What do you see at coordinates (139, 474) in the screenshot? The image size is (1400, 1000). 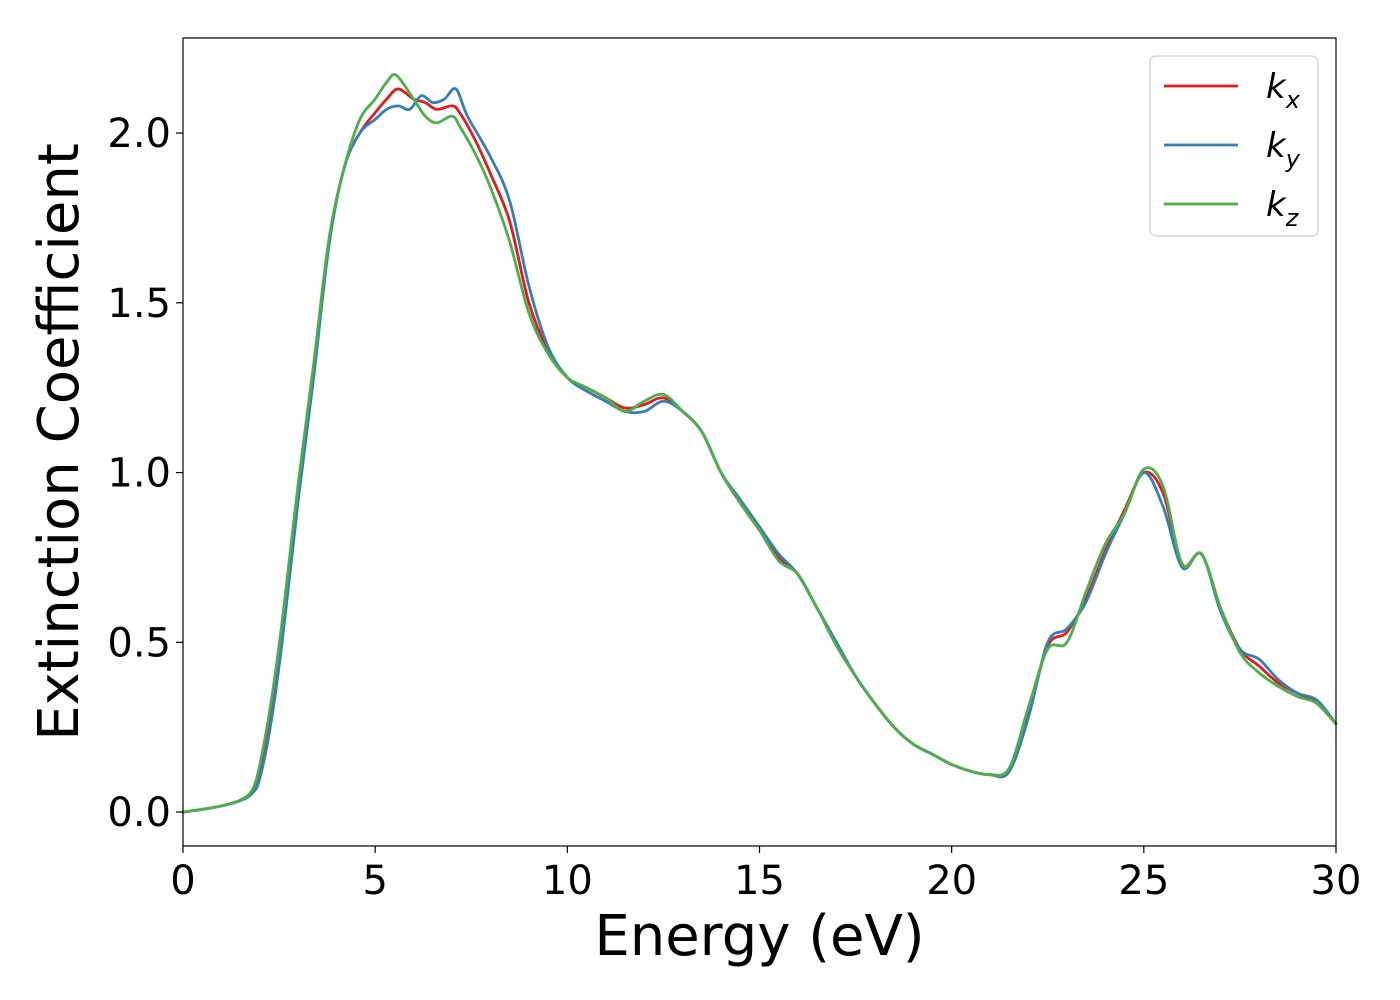 I see `y-tick-label: 1.0` at bounding box center [139, 474].